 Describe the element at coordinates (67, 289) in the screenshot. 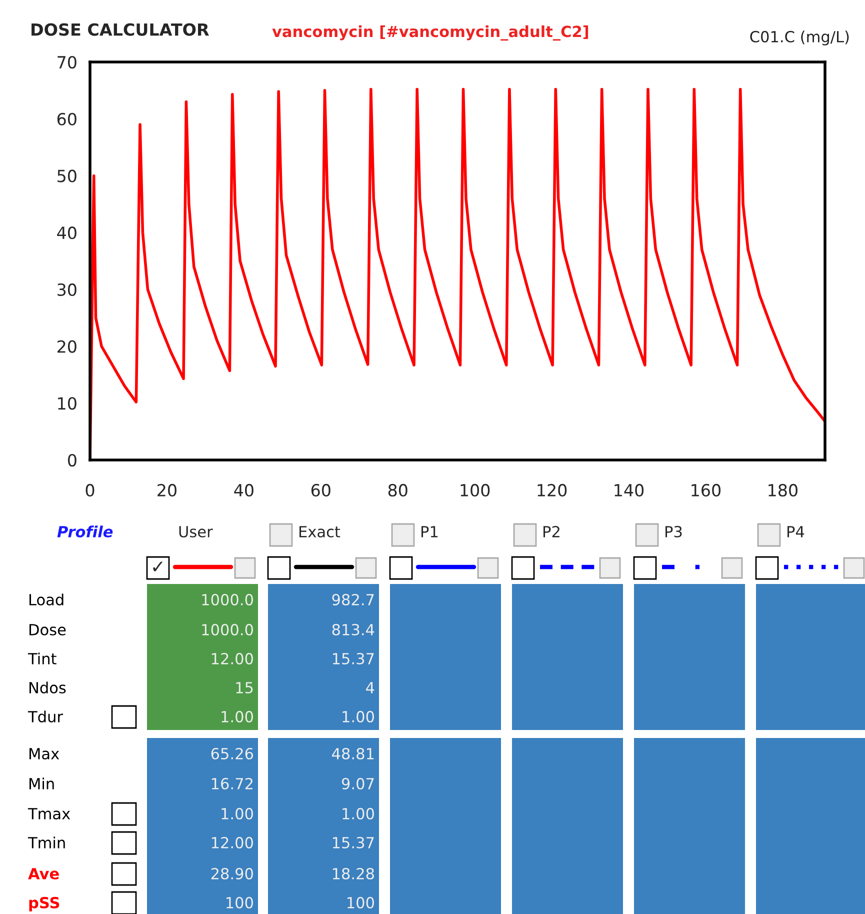

I see `y-tick-label: 30` at that location.